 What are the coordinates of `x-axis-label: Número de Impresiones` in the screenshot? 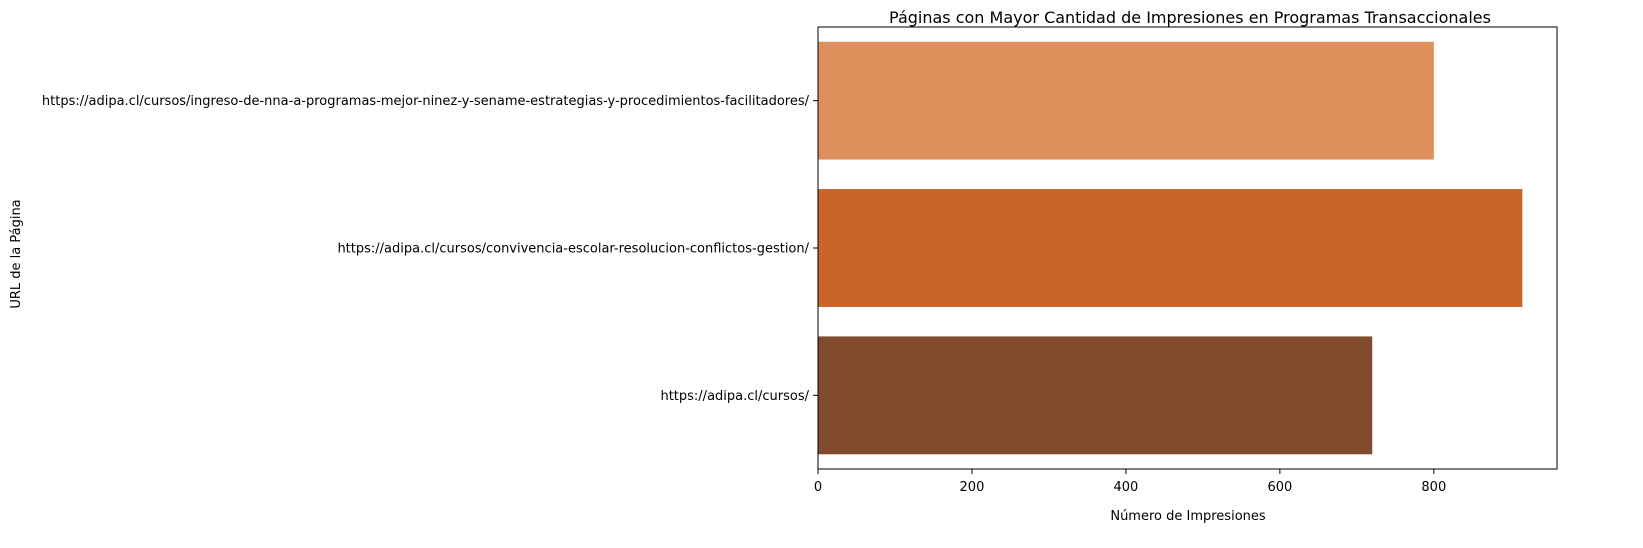 It's located at (1188, 516).